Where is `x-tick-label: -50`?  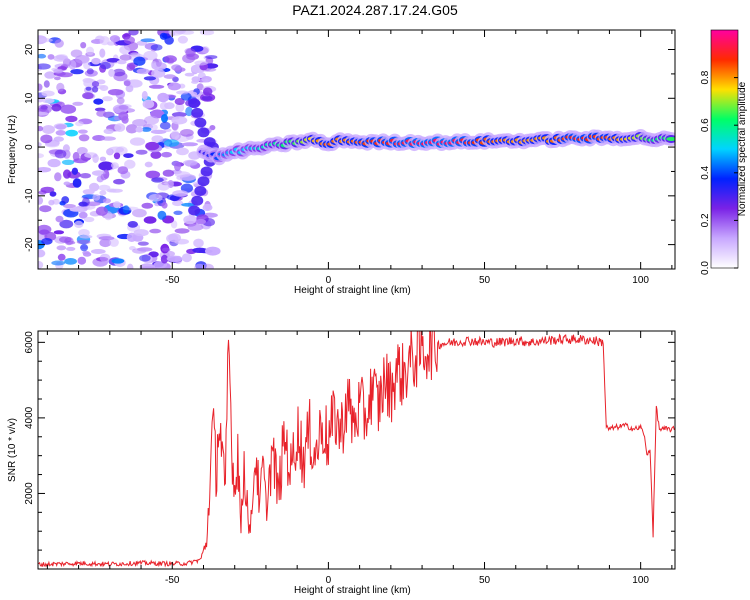
x-tick-label: -50 is located at coordinates (172, 580).